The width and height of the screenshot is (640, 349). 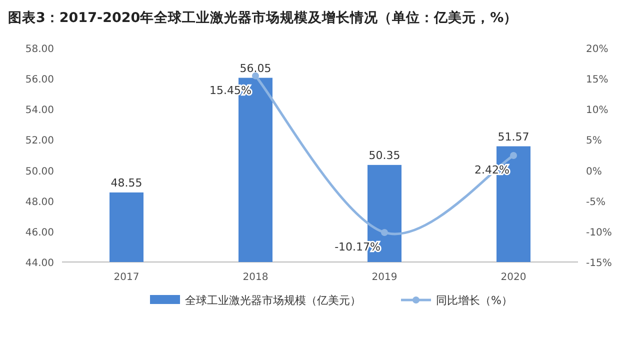 What do you see at coordinates (39, 263) in the screenshot?
I see `y-tick-label: 44.00` at bounding box center [39, 263].